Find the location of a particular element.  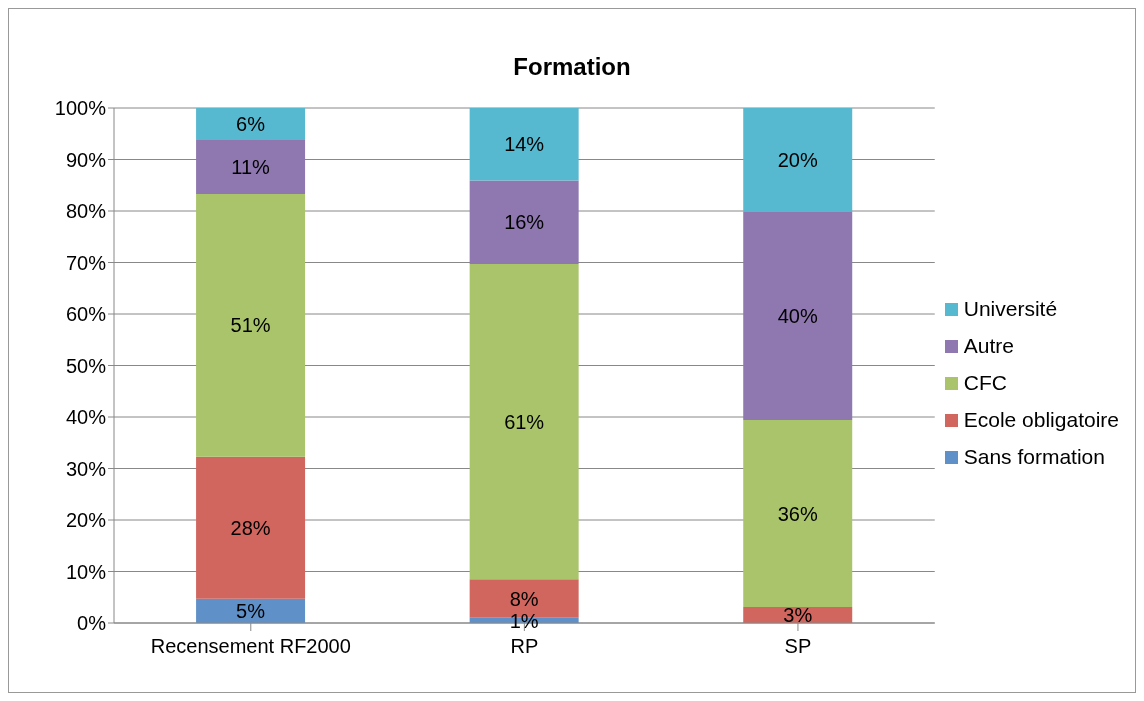

y-tick-label: 40% is located at coordinates (86, 417).